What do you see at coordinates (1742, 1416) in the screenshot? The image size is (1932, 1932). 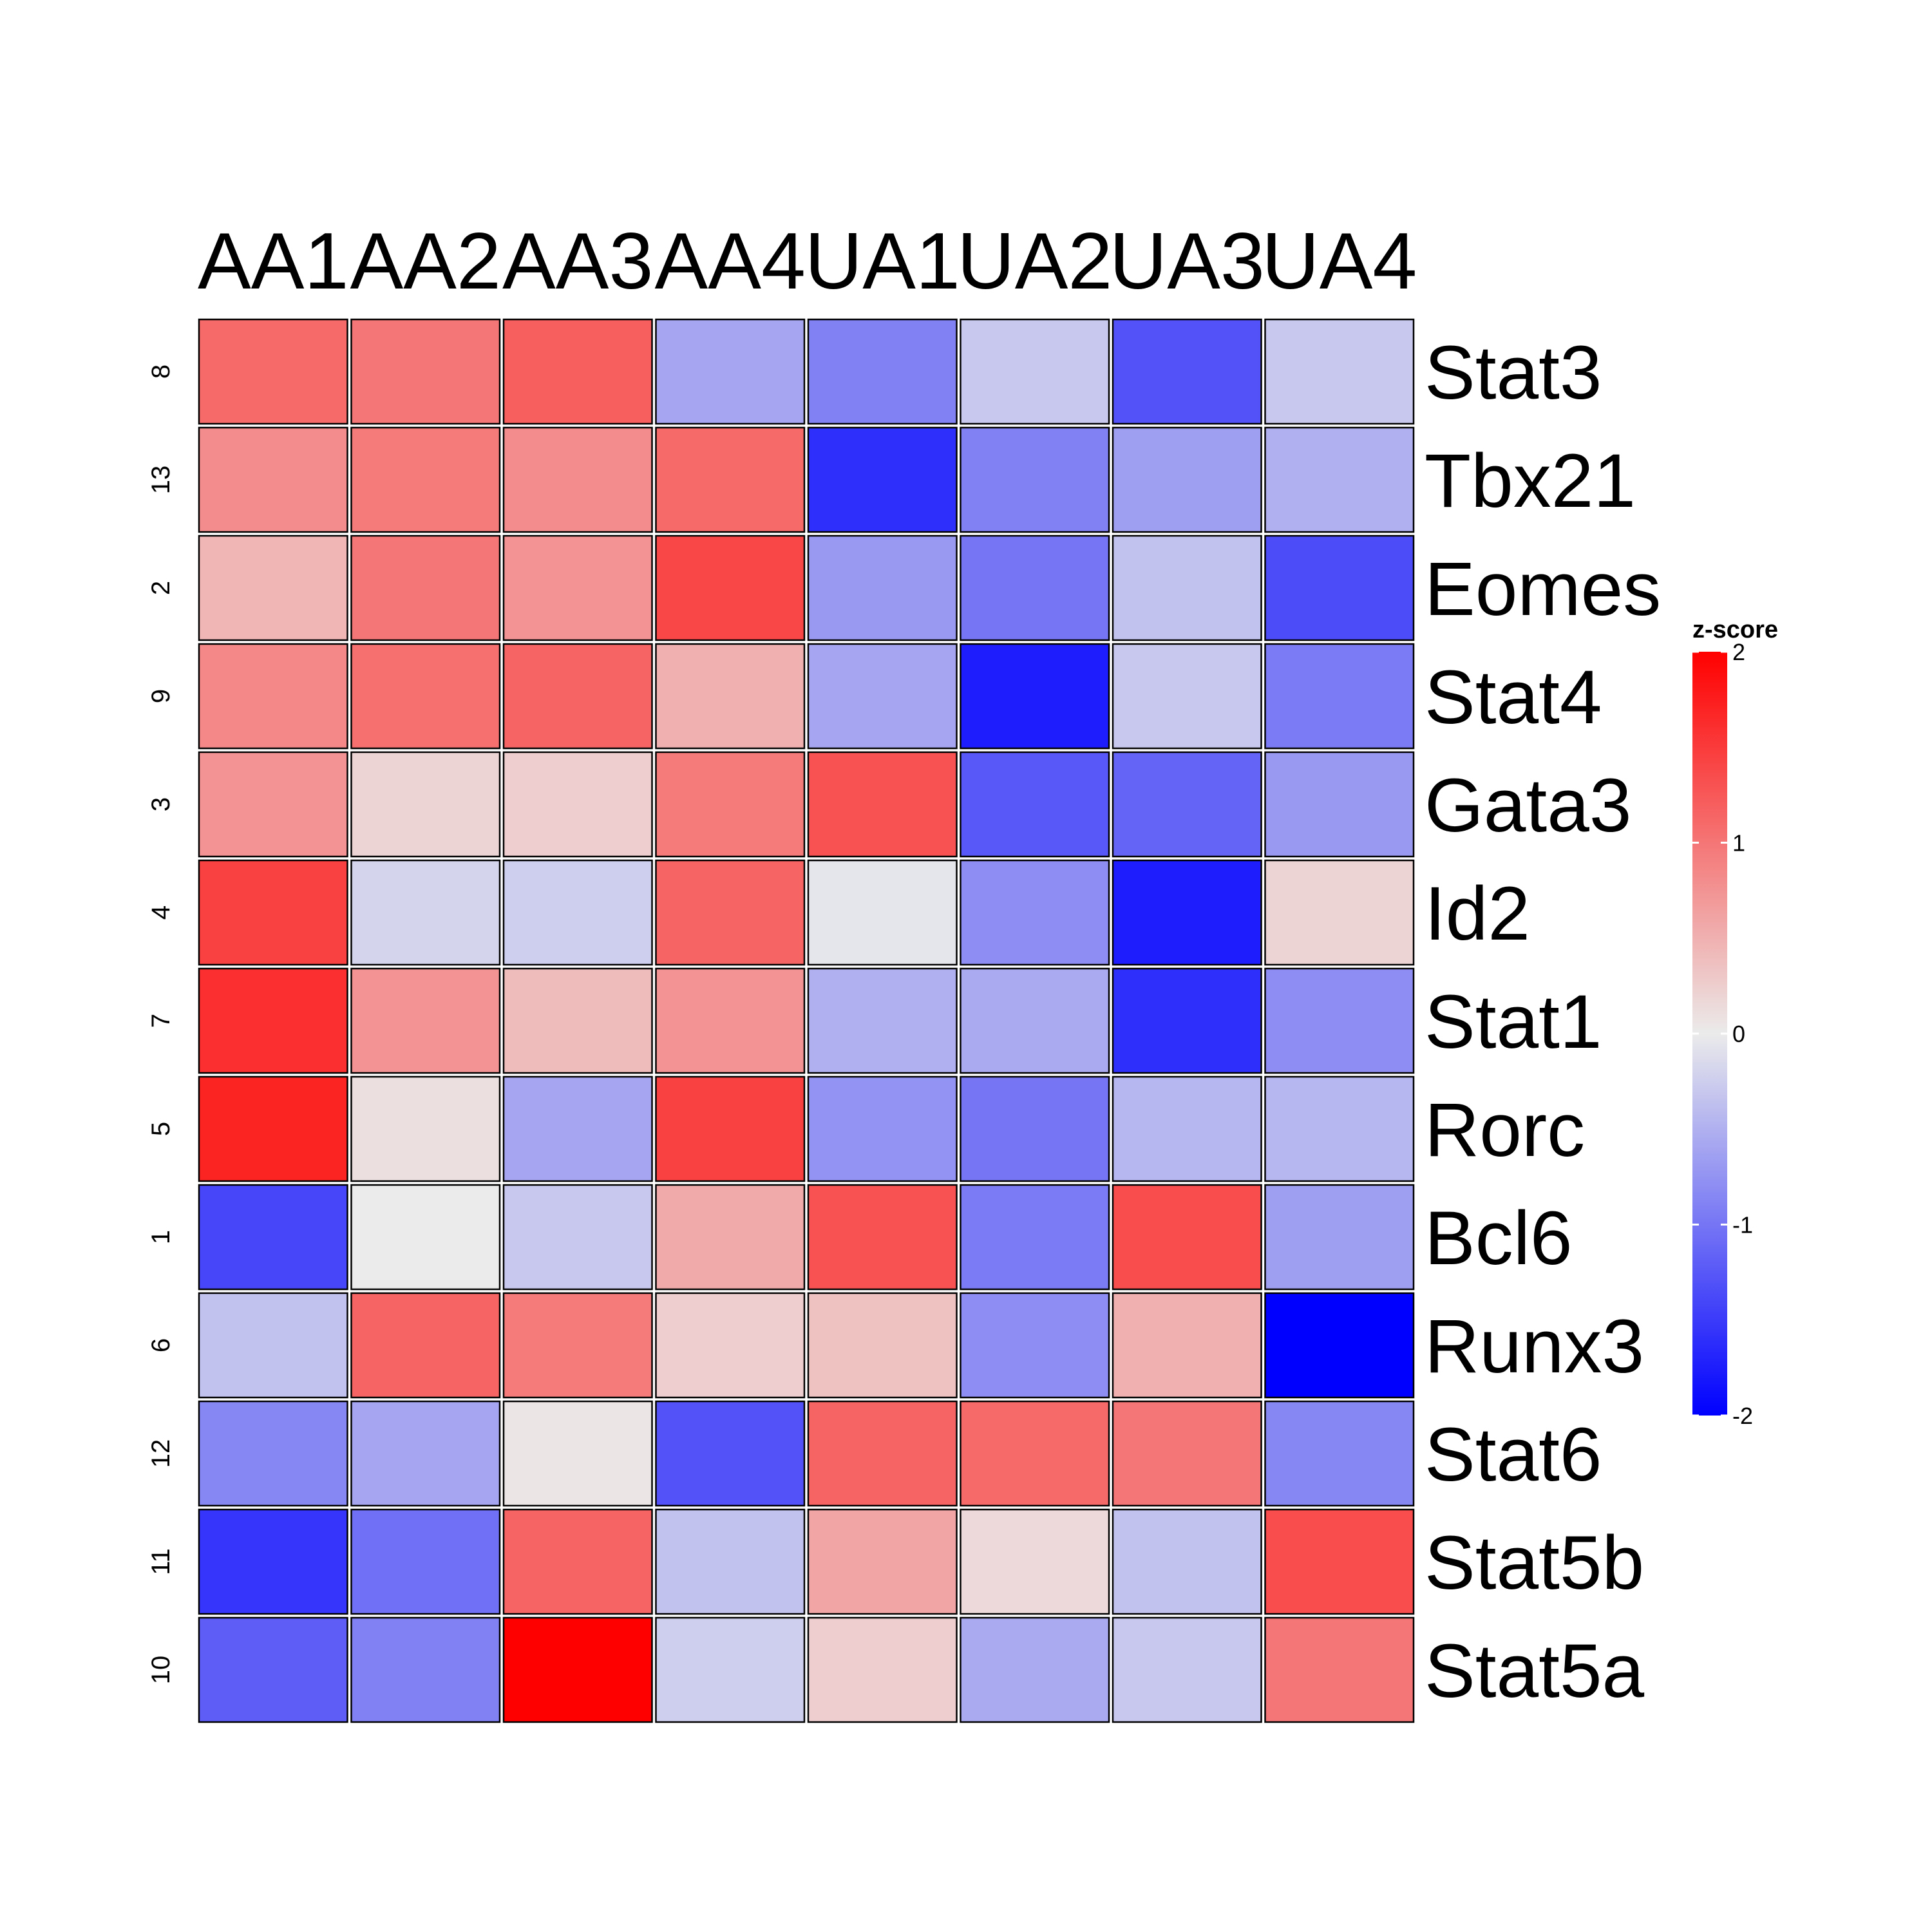 I see `legend-tick-label: -2` at bounding box center [1742, 1416].